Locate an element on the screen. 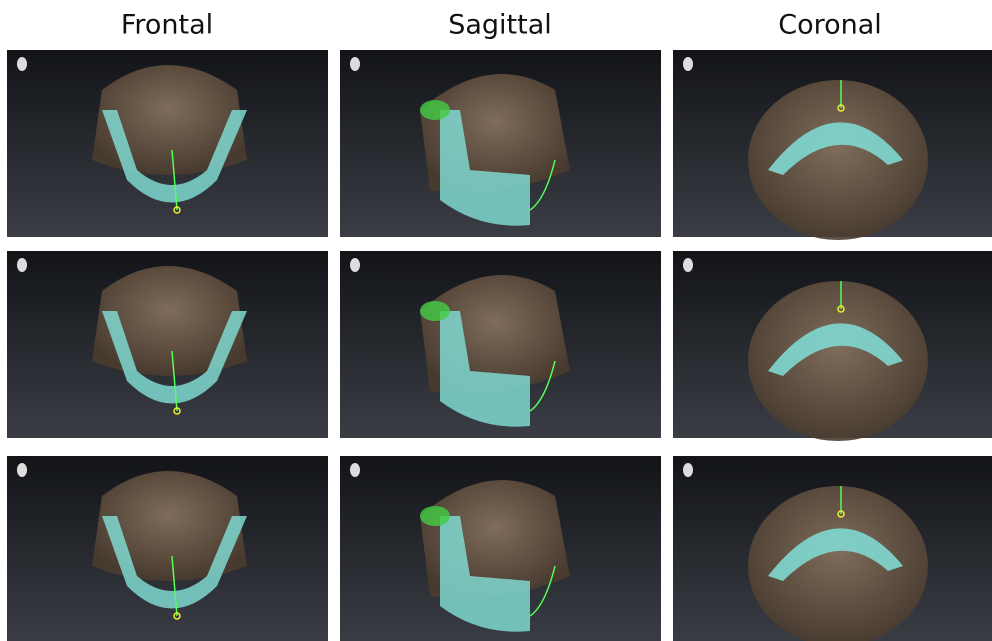  column-header: Coronal is located at coordinates (830, 25).